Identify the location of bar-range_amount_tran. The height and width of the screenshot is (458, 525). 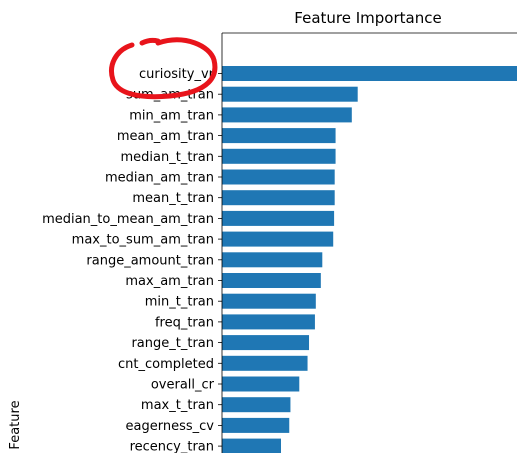
(272, 260).